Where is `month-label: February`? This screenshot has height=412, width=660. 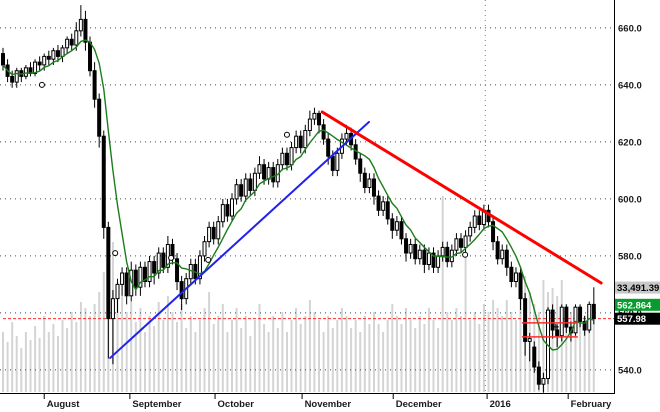 month-label: February is located at coordinates (591, 404).